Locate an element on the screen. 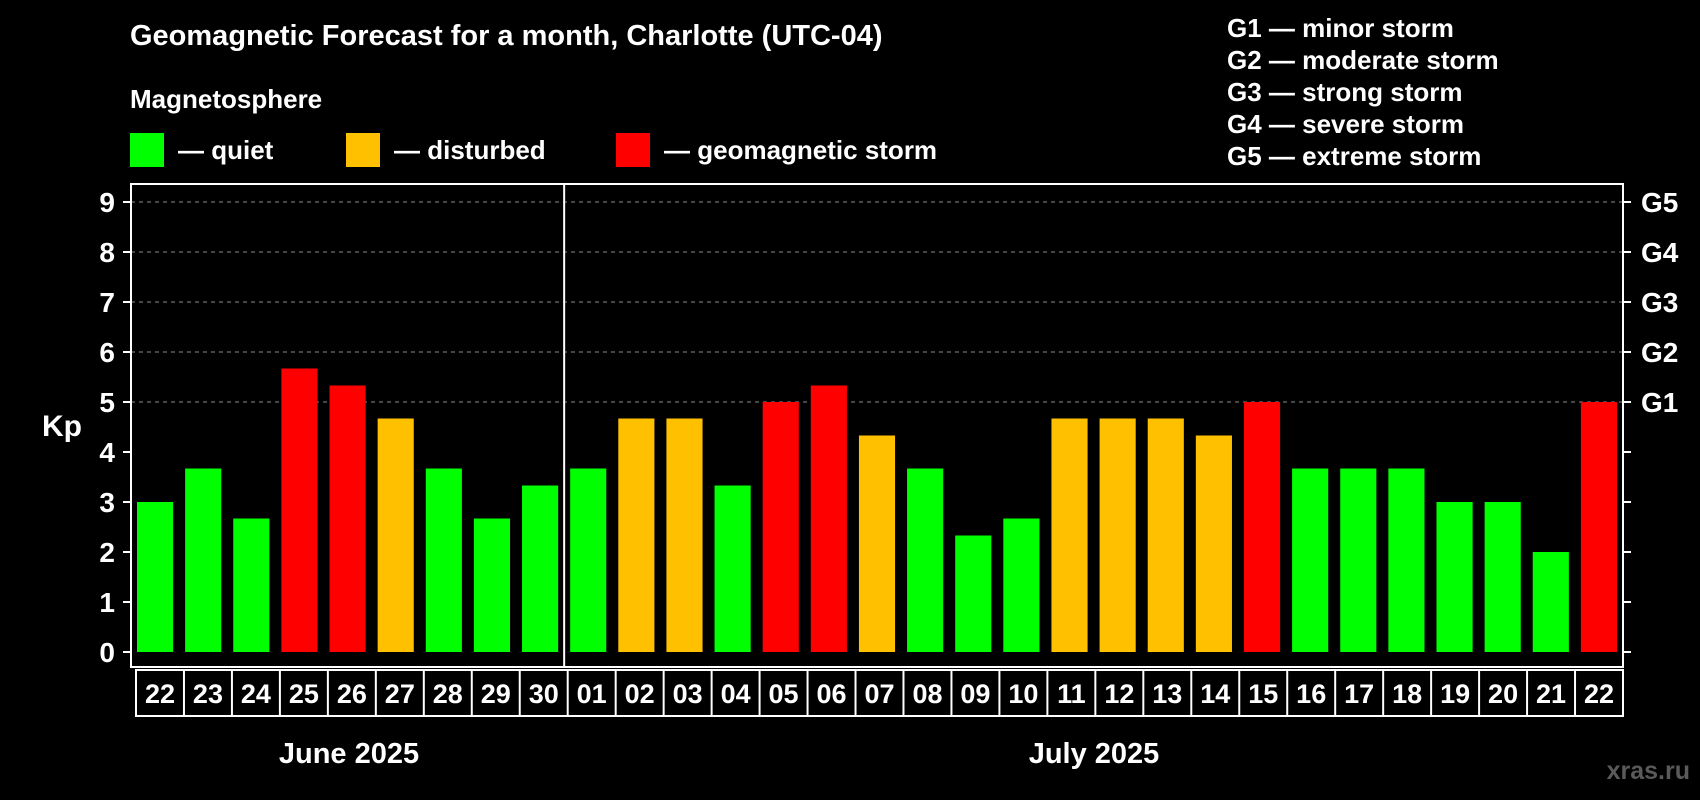 Image resolution: width=1700 pixels, height=800 pixels. x-tick-label: 02 is located at coordinates (640, 694).